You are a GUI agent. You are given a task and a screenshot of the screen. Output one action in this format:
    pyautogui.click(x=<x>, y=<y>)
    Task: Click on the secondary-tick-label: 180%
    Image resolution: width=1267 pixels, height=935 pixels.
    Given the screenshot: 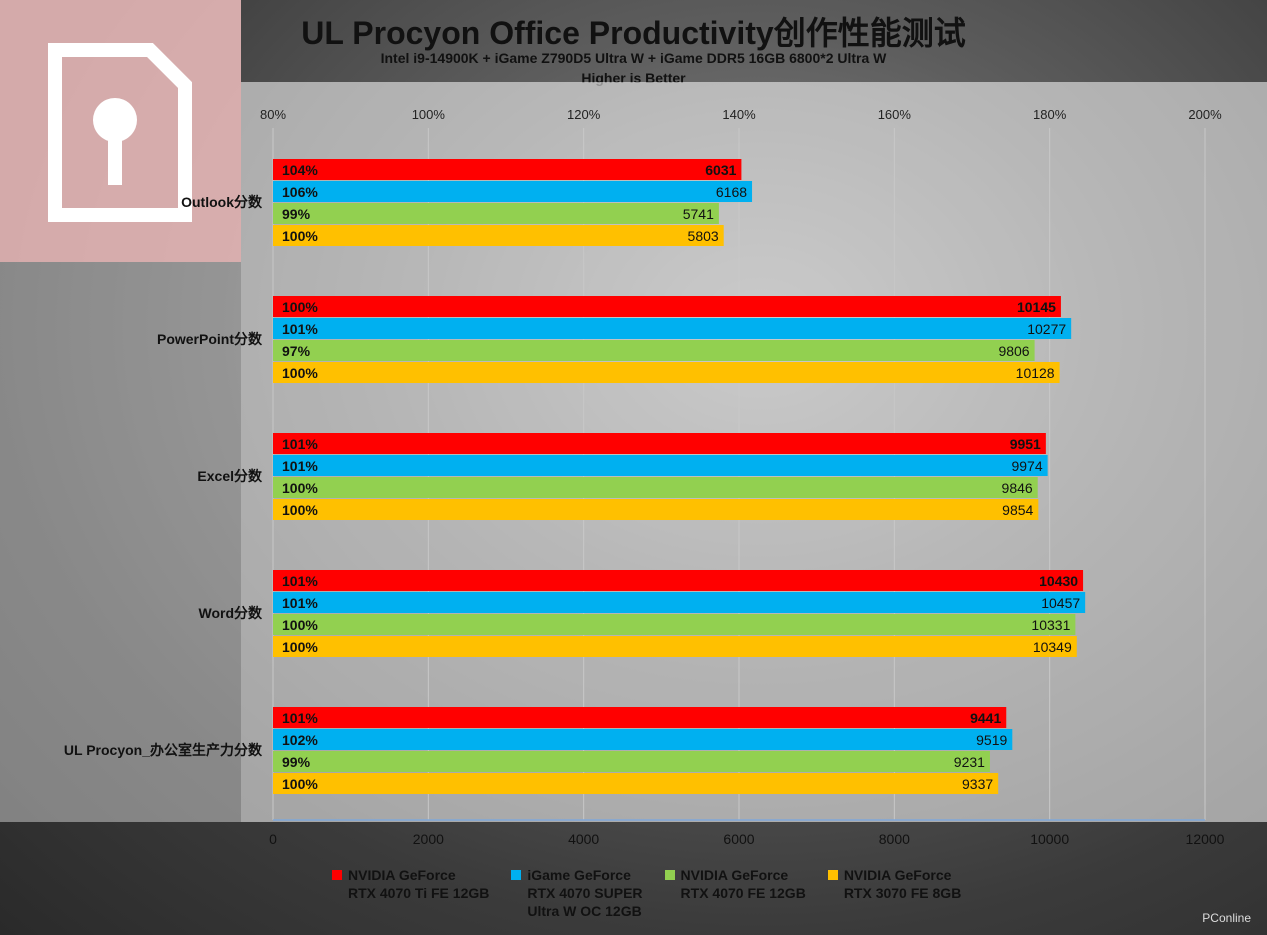 What is the action you would take?
    pyautogui.click(x=1050, y=114)
    